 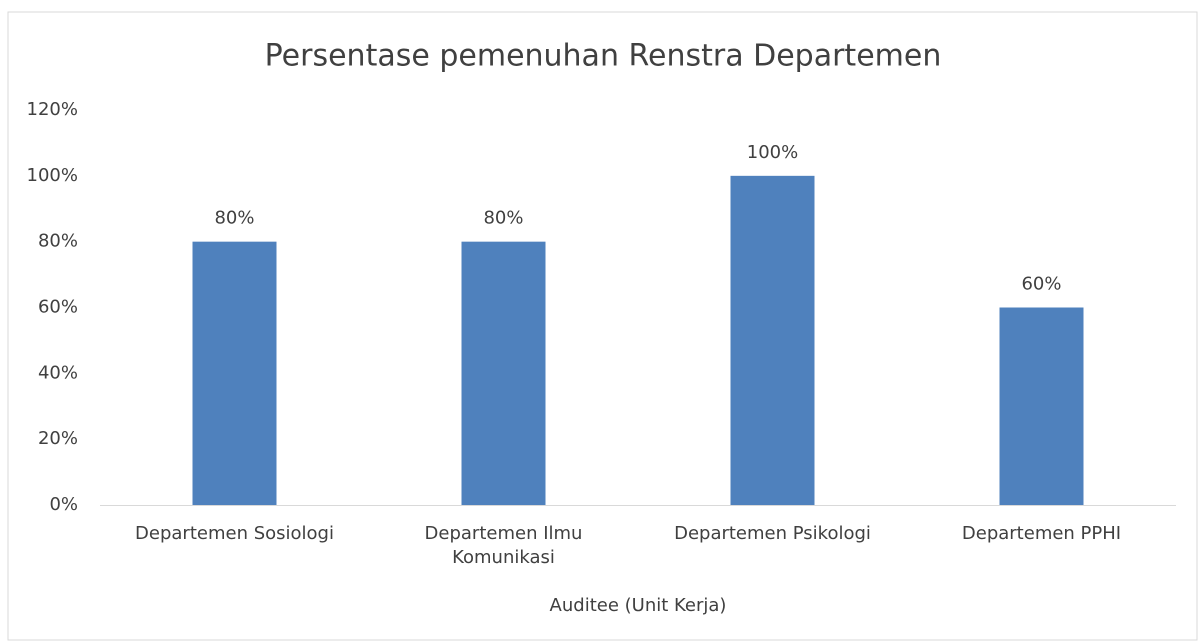 What do you see at coordinates (63, 504) in the screenshot?
I see `y-tick-label: 0%` at bounding box center [63, 504].